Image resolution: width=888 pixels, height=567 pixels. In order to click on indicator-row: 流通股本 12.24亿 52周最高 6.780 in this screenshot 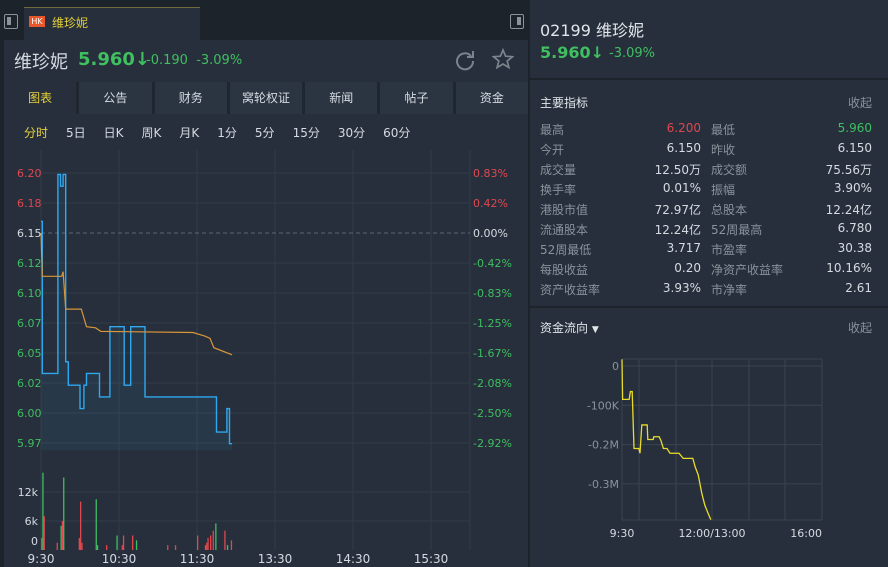, I will do `click(706, 231)`.